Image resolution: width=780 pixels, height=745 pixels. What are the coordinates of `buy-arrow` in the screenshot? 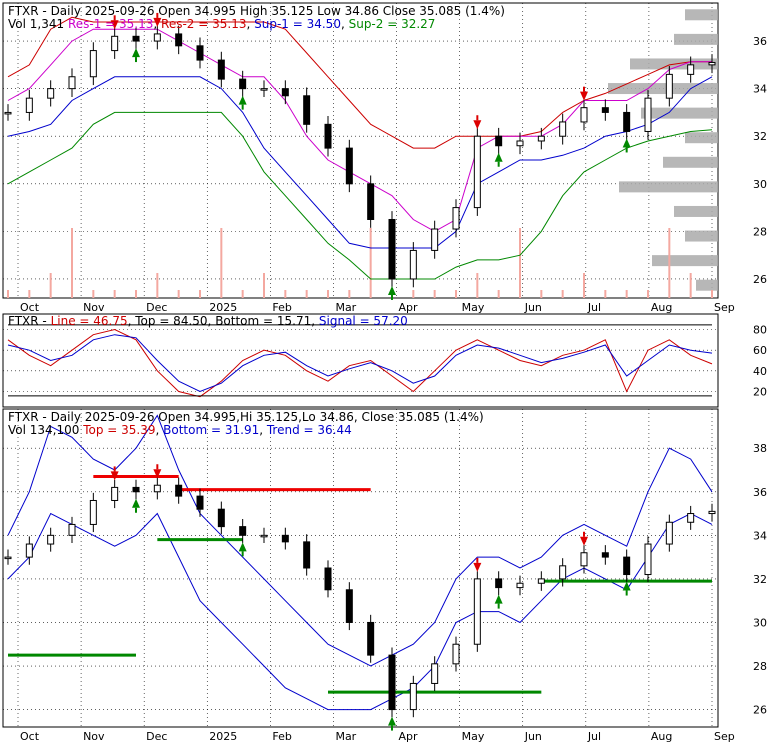 It's located at (498, 157).